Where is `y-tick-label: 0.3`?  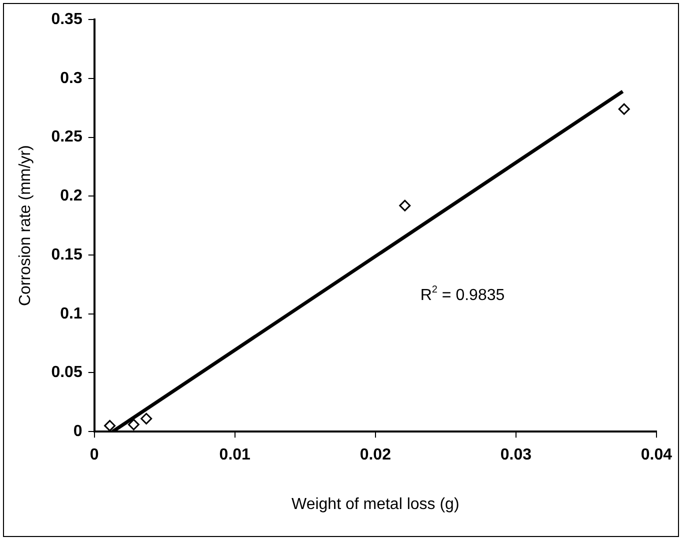
y-tick-label: 0.3 is located at coordinates (71, 78).